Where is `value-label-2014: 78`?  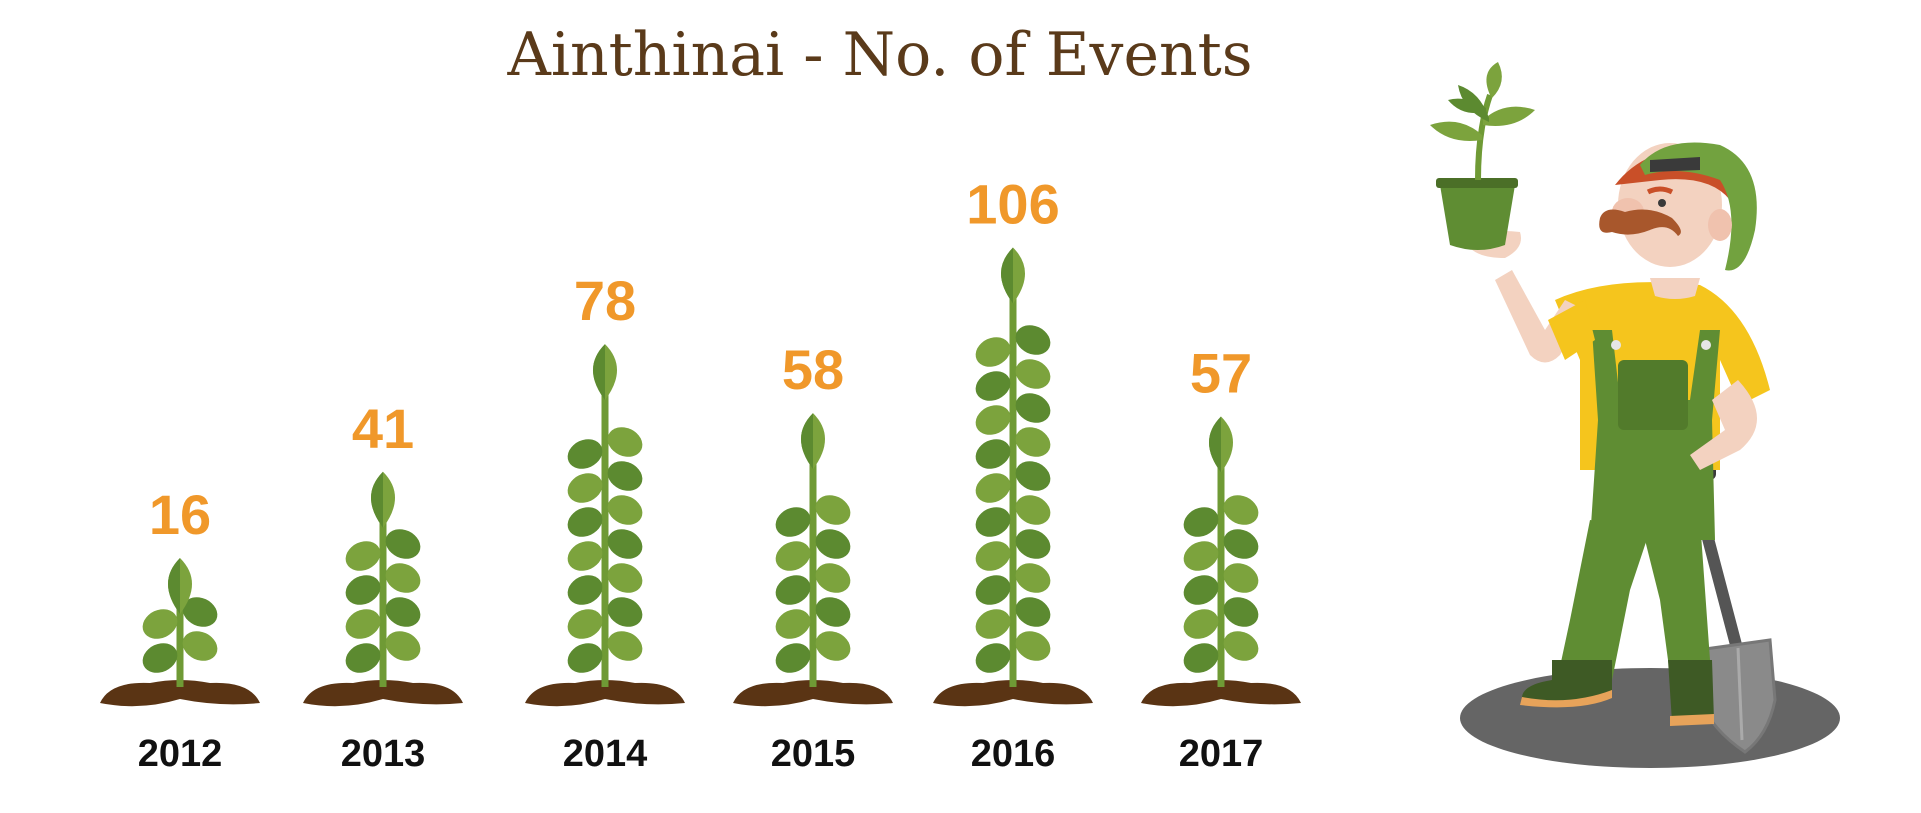
value-label-2014: 78 is located at coordinates (605, 300).